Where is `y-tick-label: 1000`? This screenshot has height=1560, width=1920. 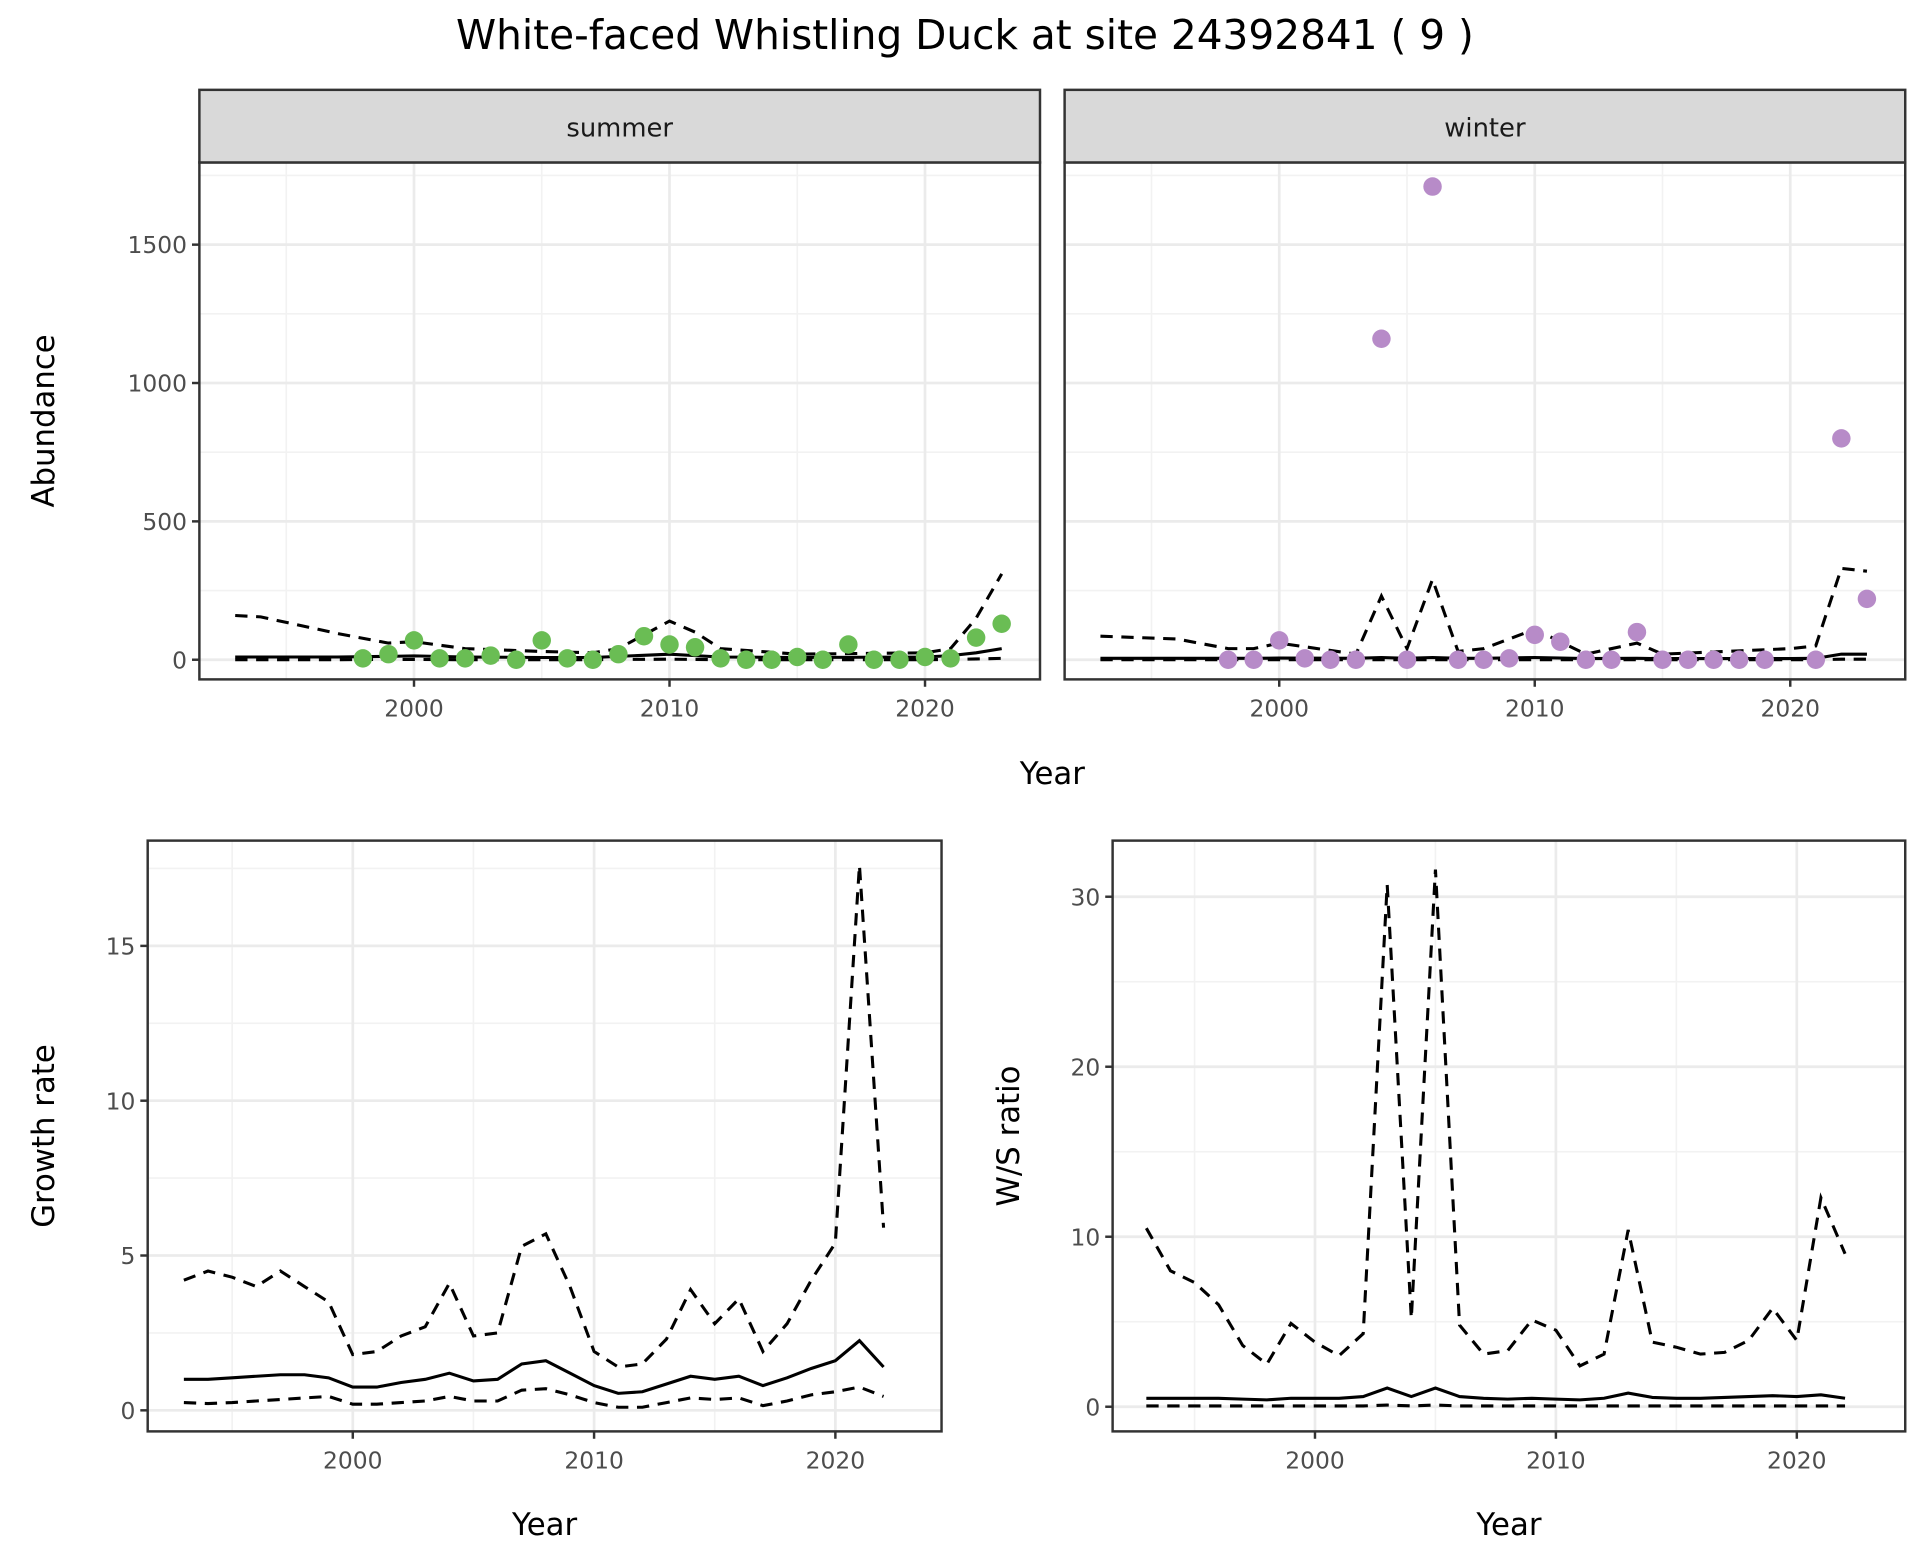 y-tick-label: 1000 is located at coordinates (158, 384).